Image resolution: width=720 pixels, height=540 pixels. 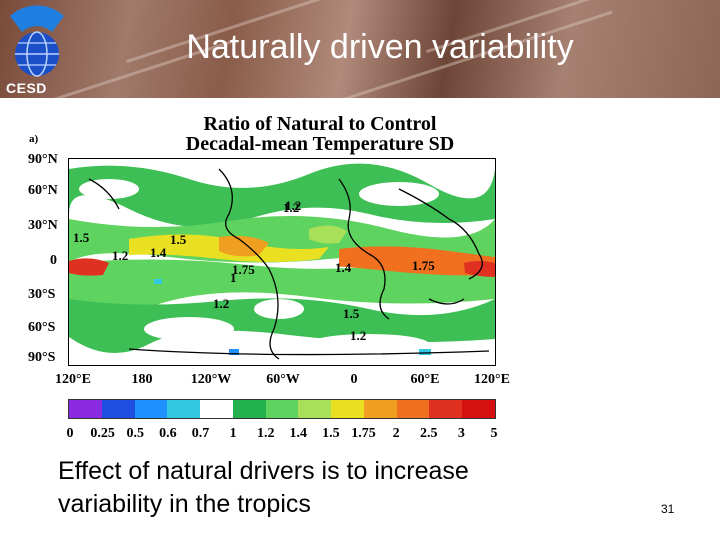 I want to click on colorbar-label: 1.4, so click(x=298, y=433).